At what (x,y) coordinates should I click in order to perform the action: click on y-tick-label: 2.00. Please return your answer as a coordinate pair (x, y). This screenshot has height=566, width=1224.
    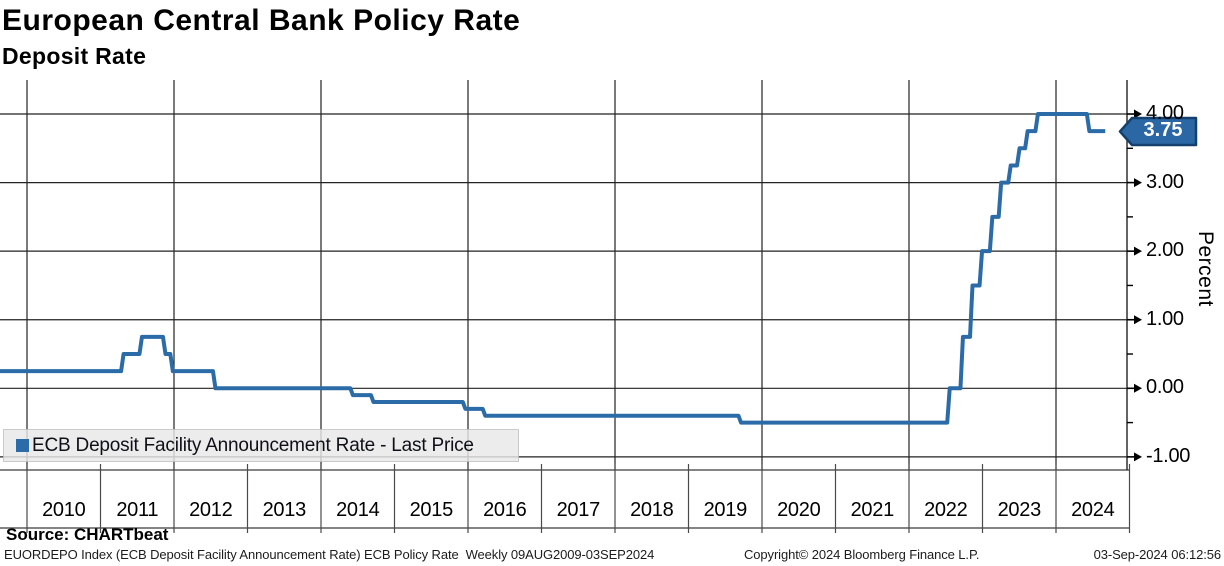
    Looking at the image, I should click on (1165, 250).